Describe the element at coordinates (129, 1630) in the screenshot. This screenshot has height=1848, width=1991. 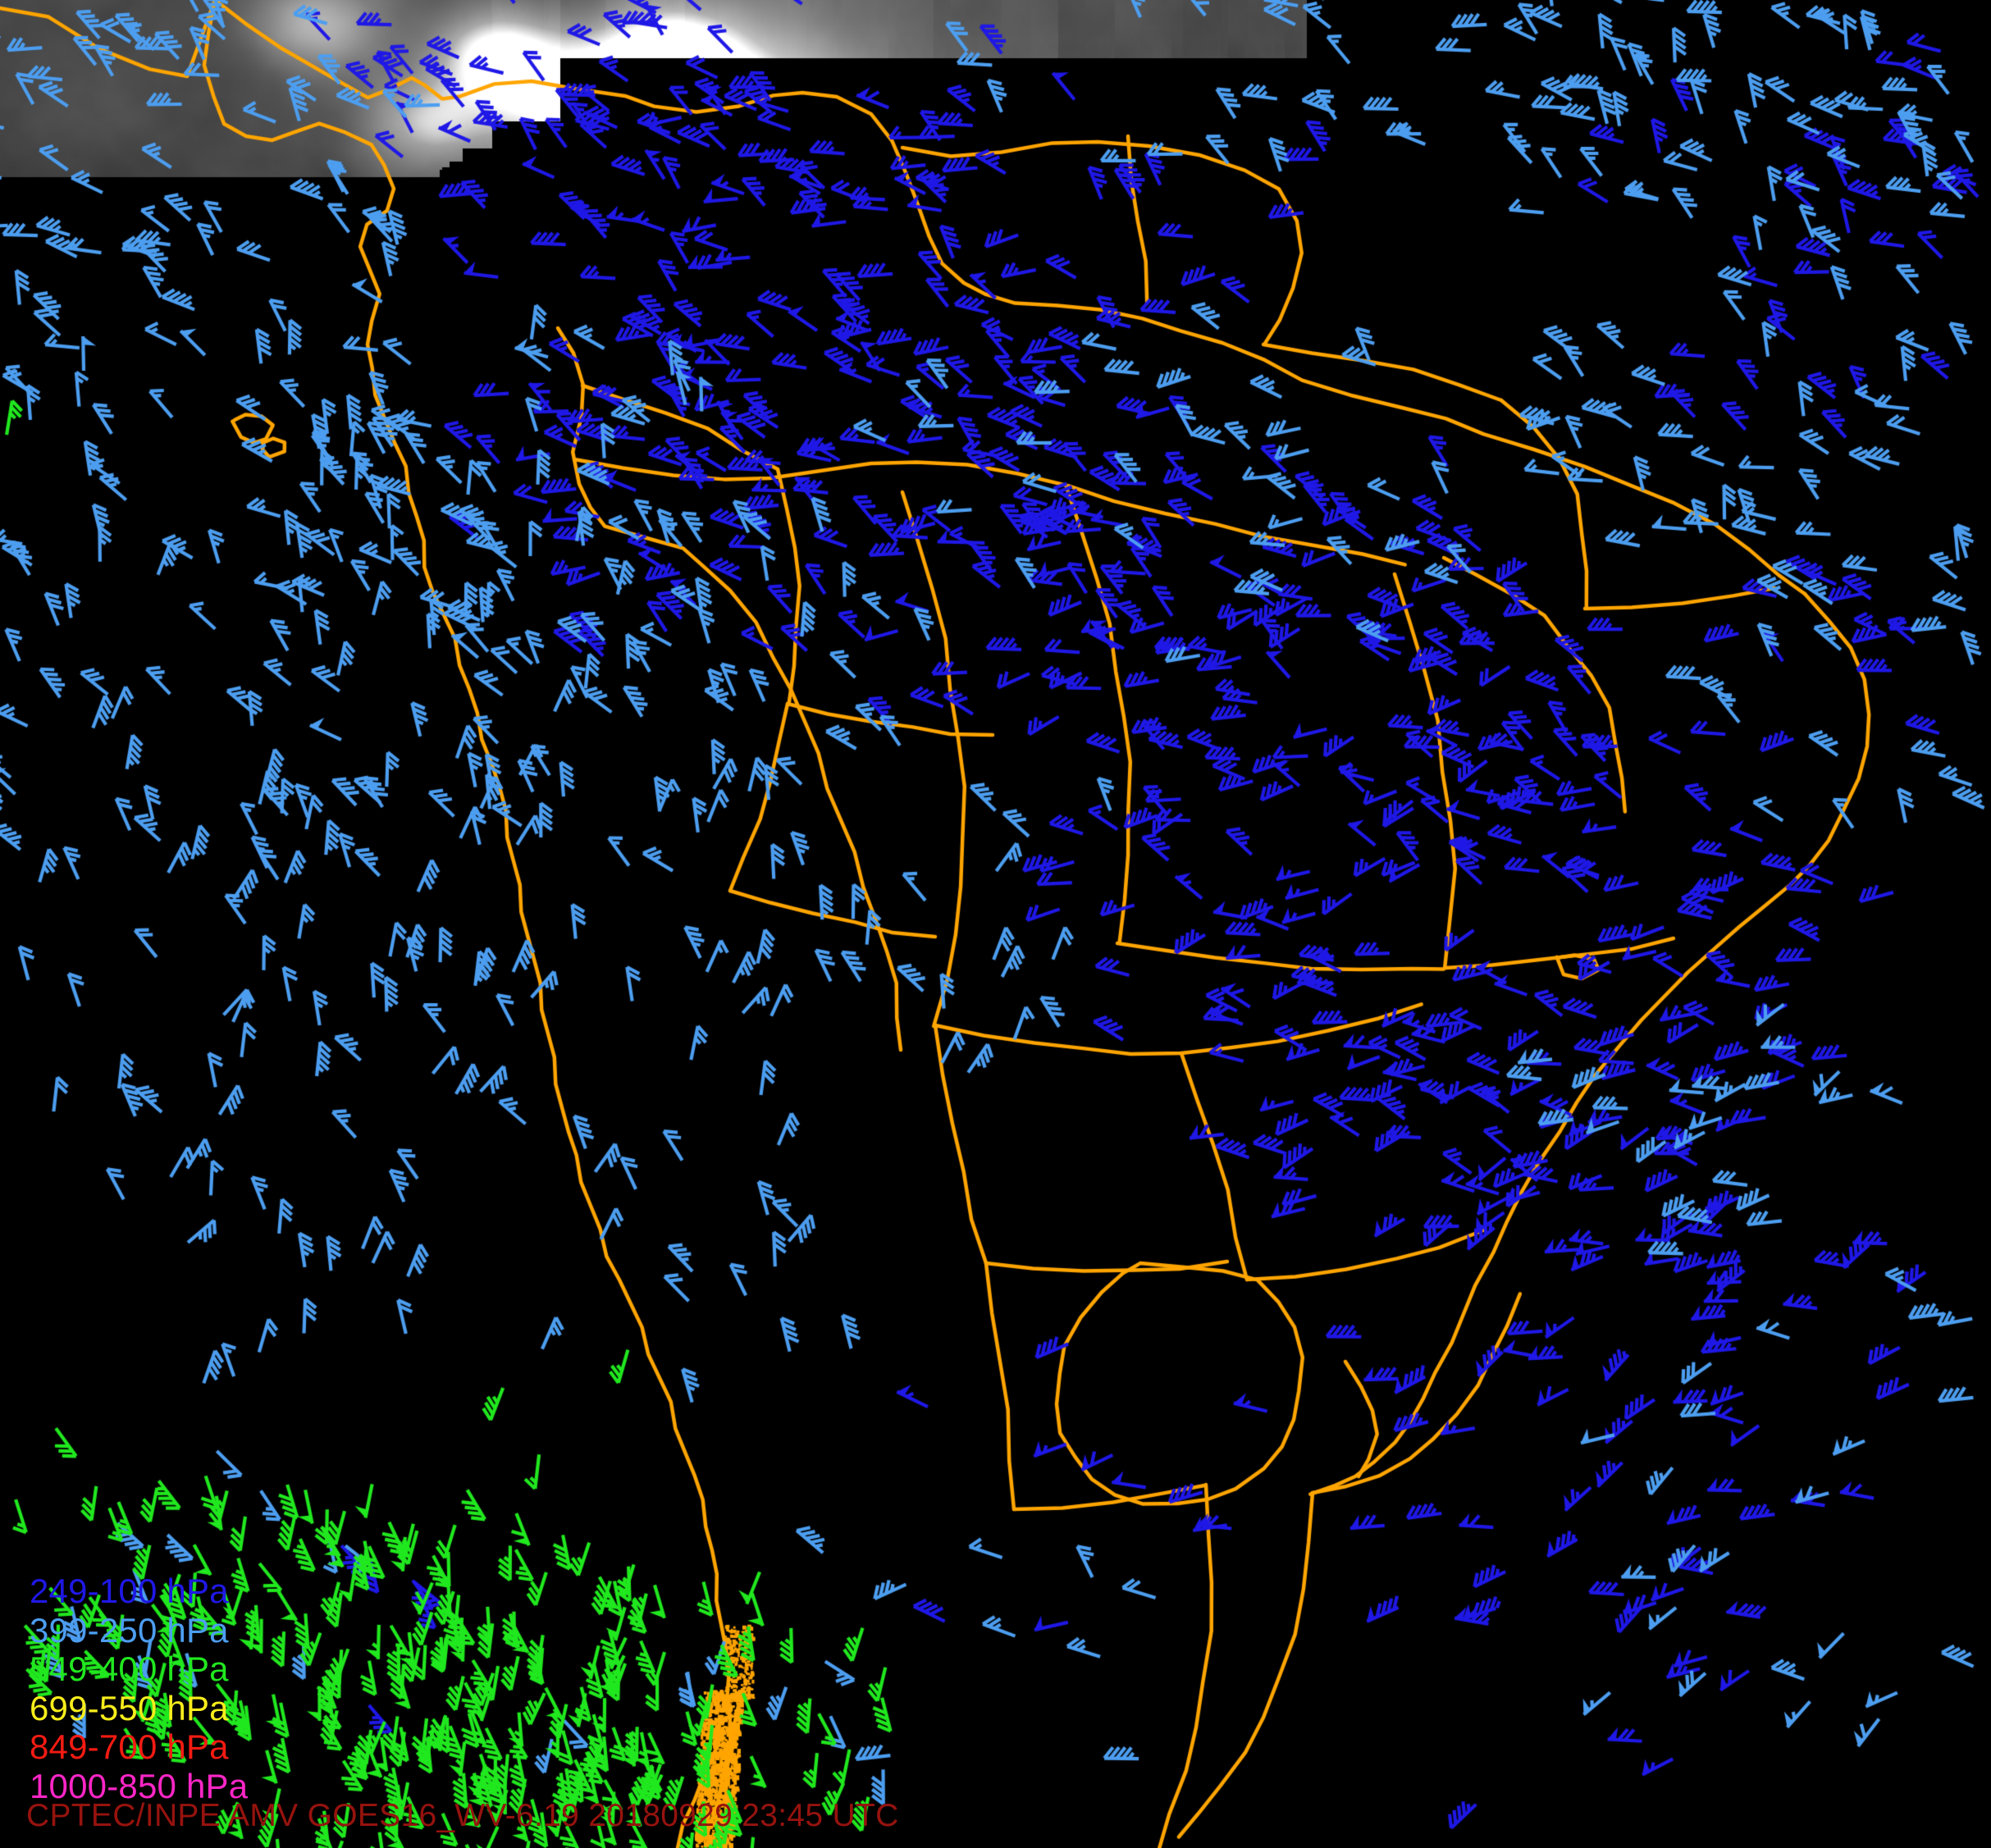
I see `legend-entry-399-250: 399-250 hPa` at that location.